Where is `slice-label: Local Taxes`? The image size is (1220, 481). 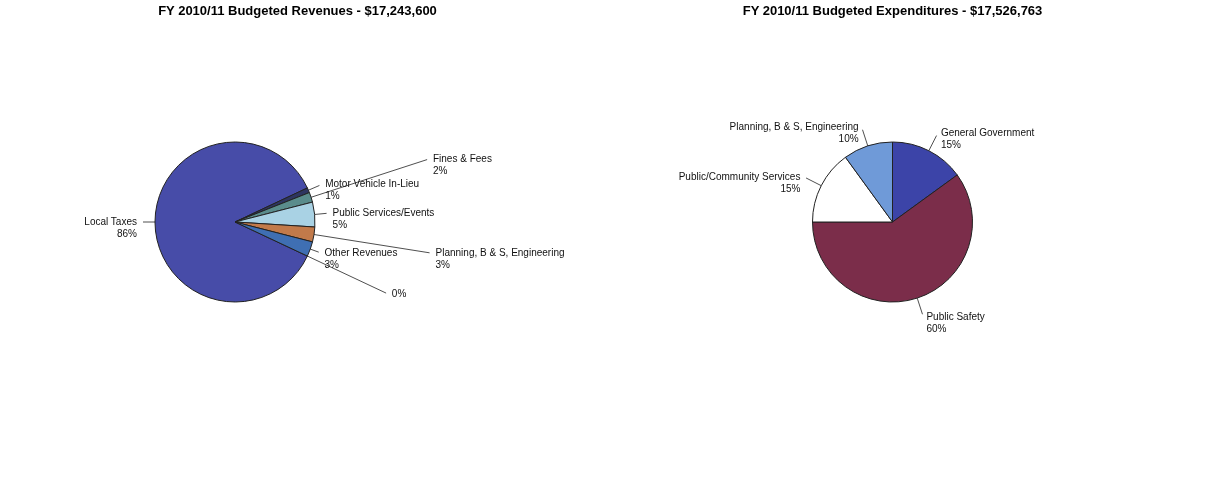
slice-label: Local Taxes is located at coordinates (110, 221).